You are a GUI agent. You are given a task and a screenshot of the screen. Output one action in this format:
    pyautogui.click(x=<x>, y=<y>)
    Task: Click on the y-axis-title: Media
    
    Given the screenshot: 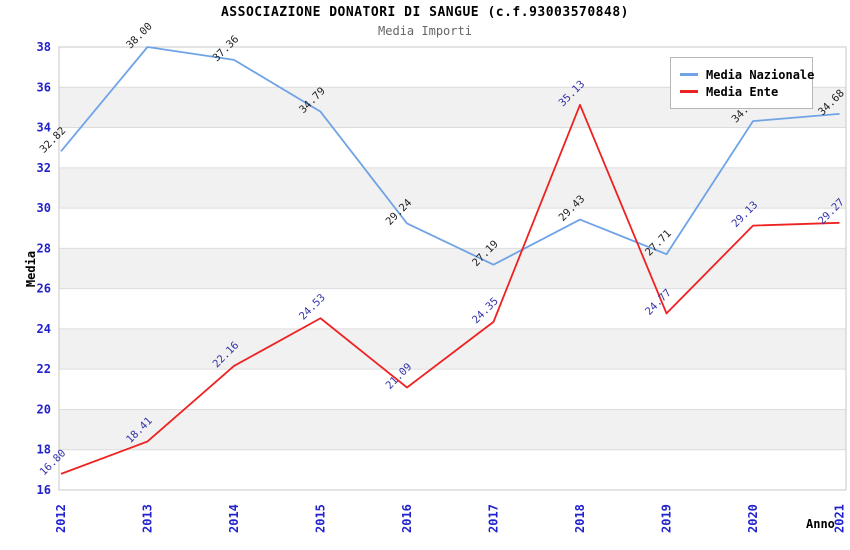 What is the action you would take?
    pyautogui.click(x=31, y=269)
    